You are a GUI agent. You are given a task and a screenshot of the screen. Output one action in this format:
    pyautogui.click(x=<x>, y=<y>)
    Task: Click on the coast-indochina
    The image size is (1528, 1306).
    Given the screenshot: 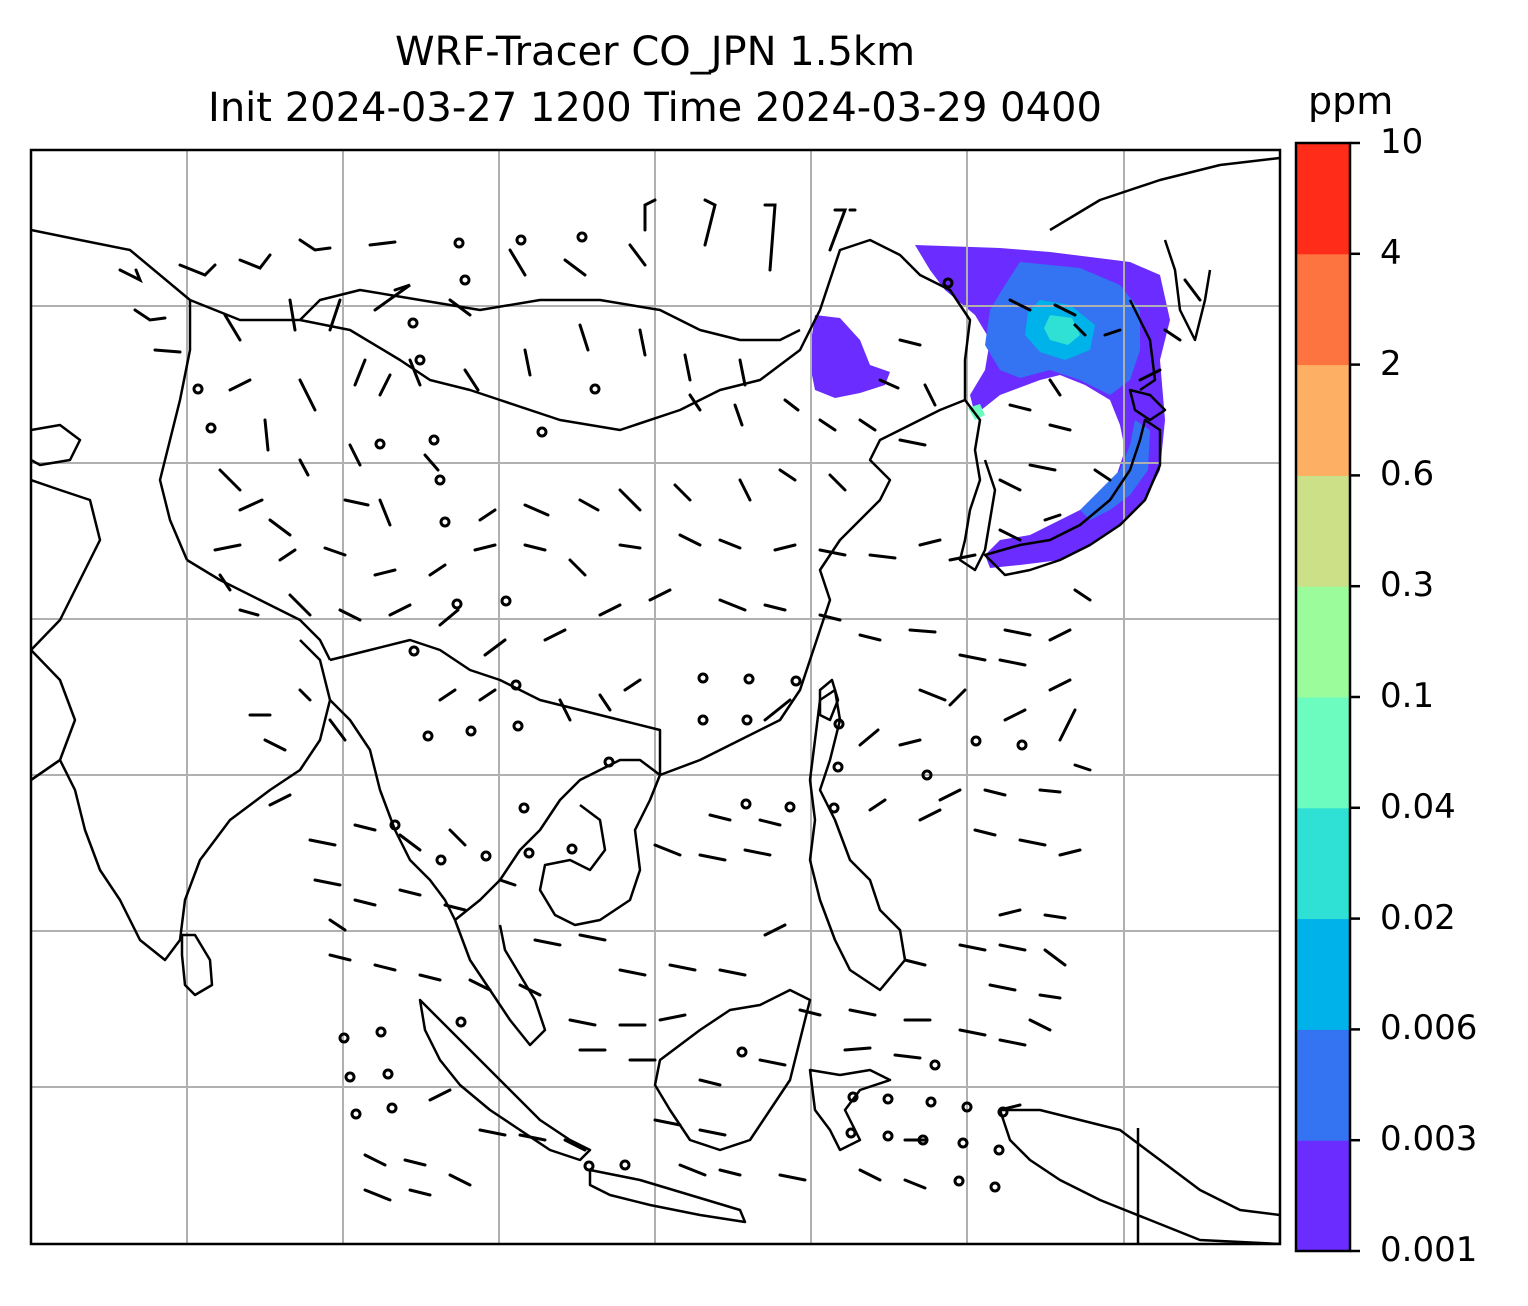 What is the action you would take?
    pyautogui.click(x=558, y=842)
    